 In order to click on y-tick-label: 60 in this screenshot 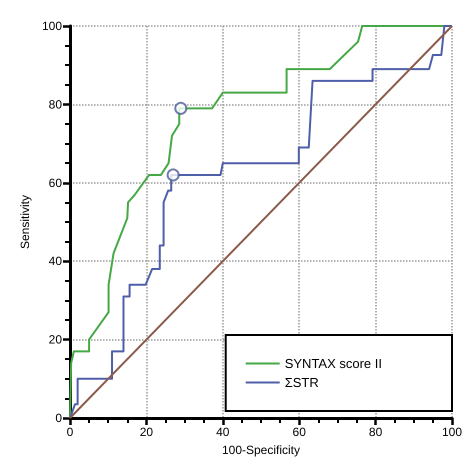, I will do `click(55, 183)`.